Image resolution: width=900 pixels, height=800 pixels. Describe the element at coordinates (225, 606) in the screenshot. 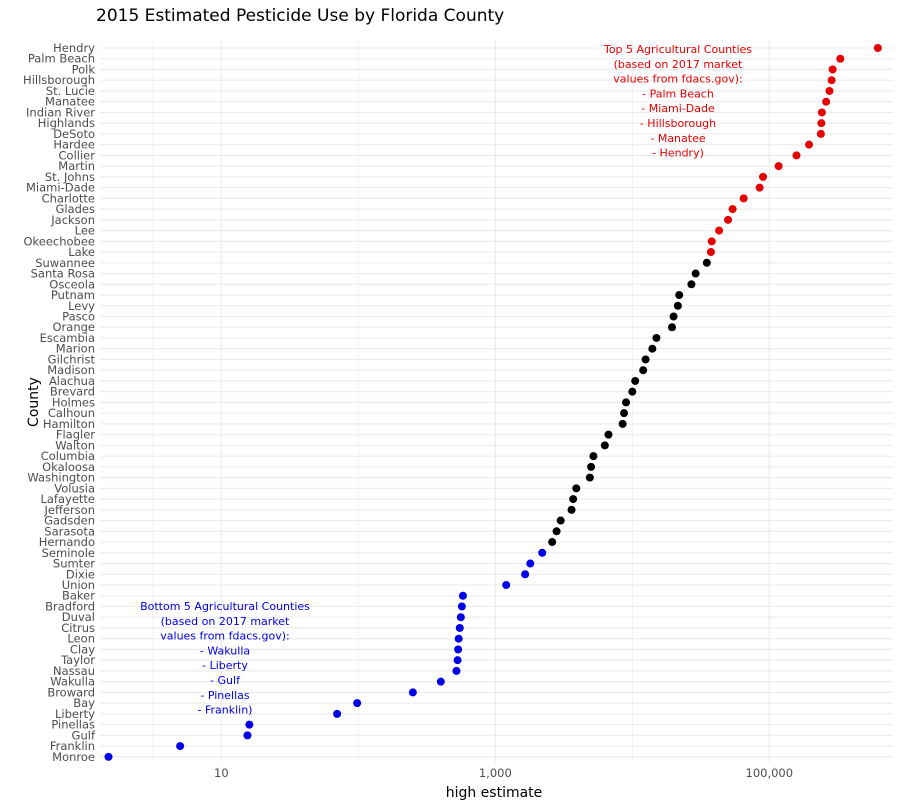

I see `annotation-line: Bottom 5 Agricultural Counties` at that location.